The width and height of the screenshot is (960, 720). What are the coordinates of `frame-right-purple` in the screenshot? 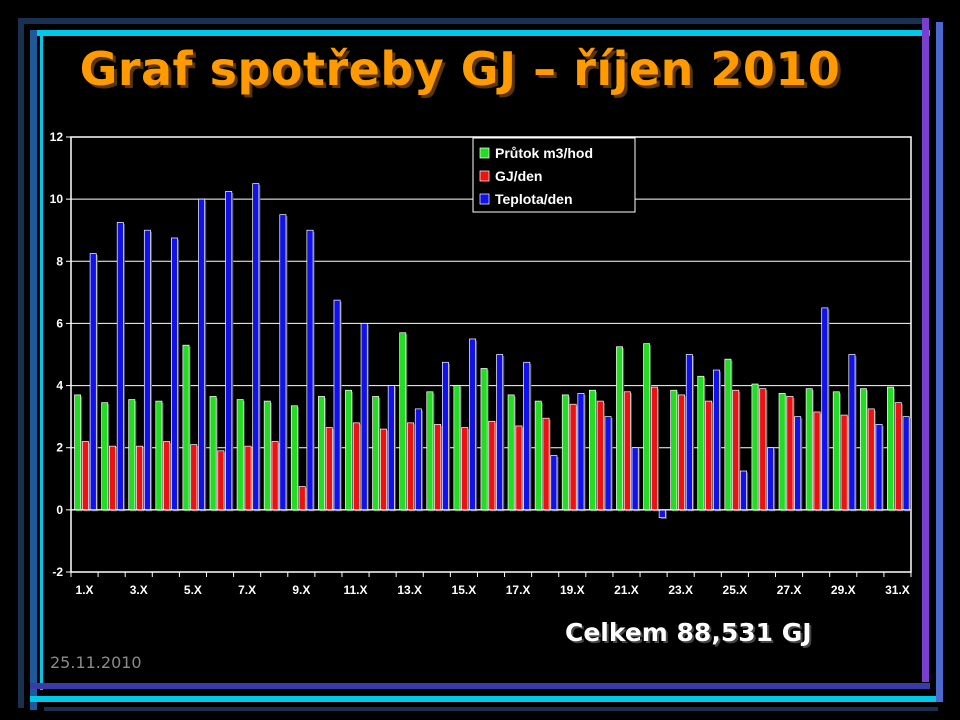 It's located at (925, 350).